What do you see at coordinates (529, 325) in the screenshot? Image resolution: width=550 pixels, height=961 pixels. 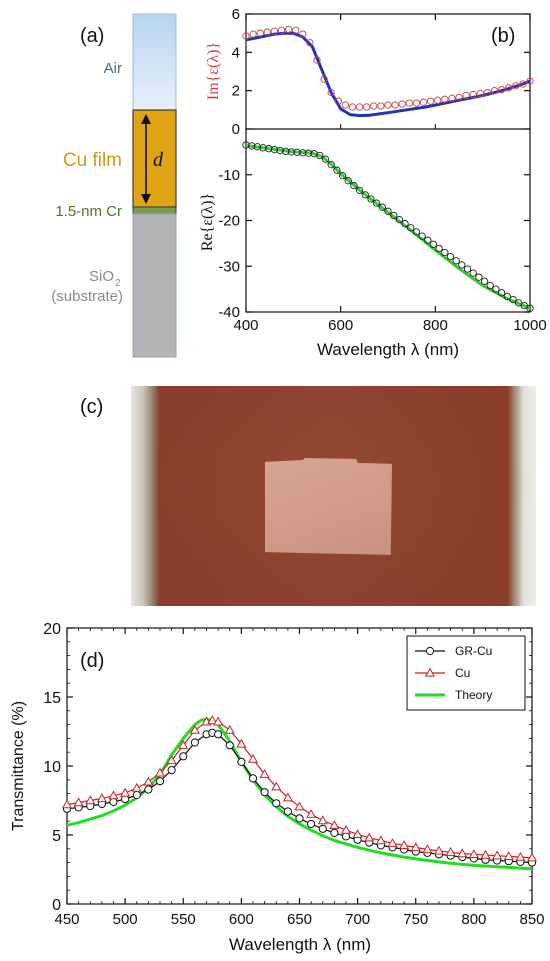 I see `chart-b-xtick-label: 1000` at bounding box center [529, 325].